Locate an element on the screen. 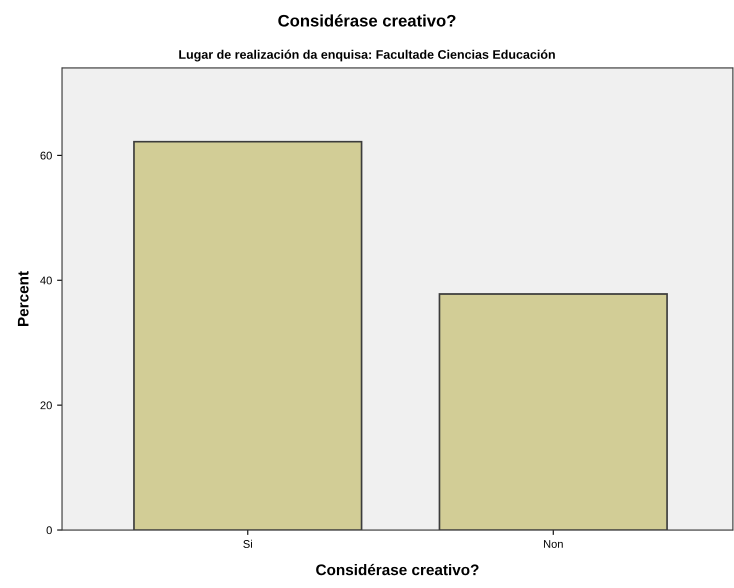  y-axis-title: Percent is located at coordinates (23, 298).